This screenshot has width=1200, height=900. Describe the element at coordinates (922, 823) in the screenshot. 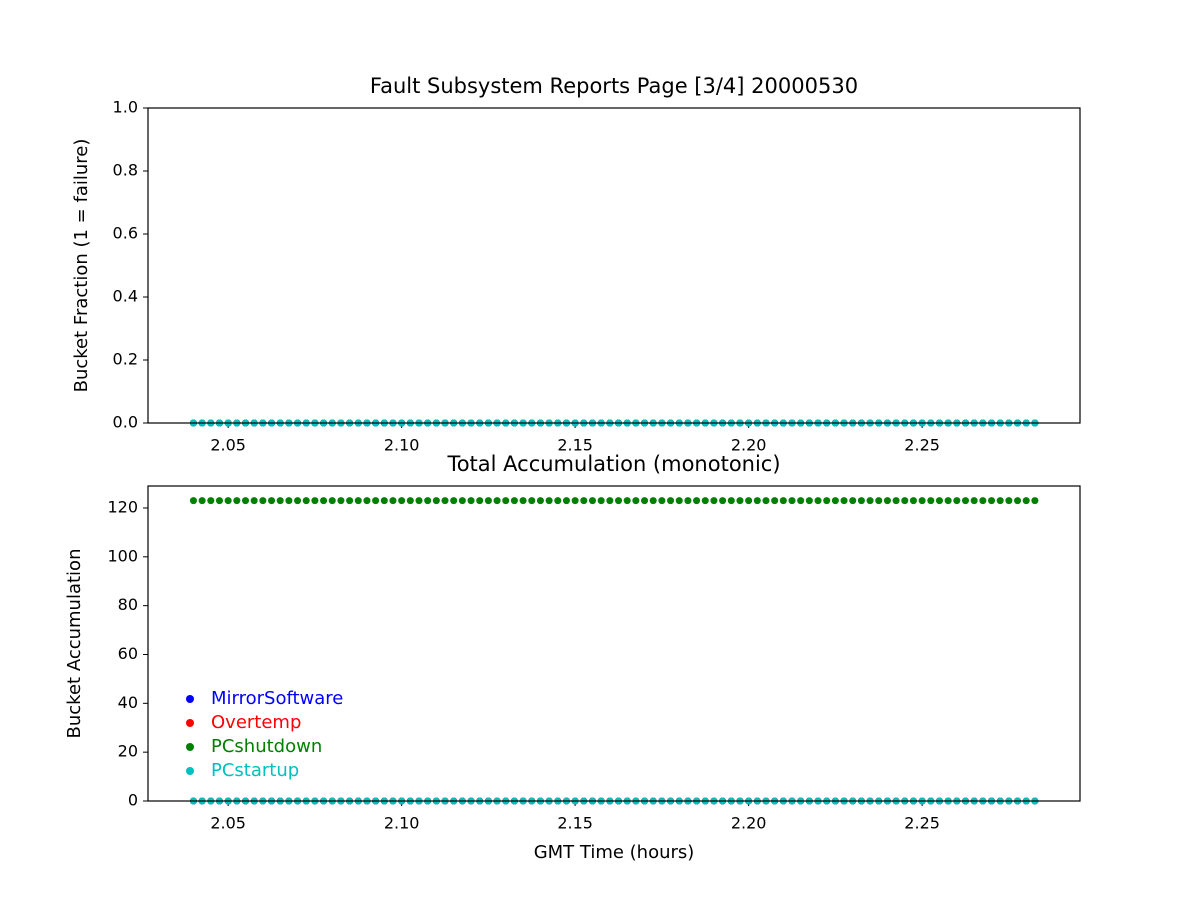

I see `x-tick-label: 2.25` at that location.